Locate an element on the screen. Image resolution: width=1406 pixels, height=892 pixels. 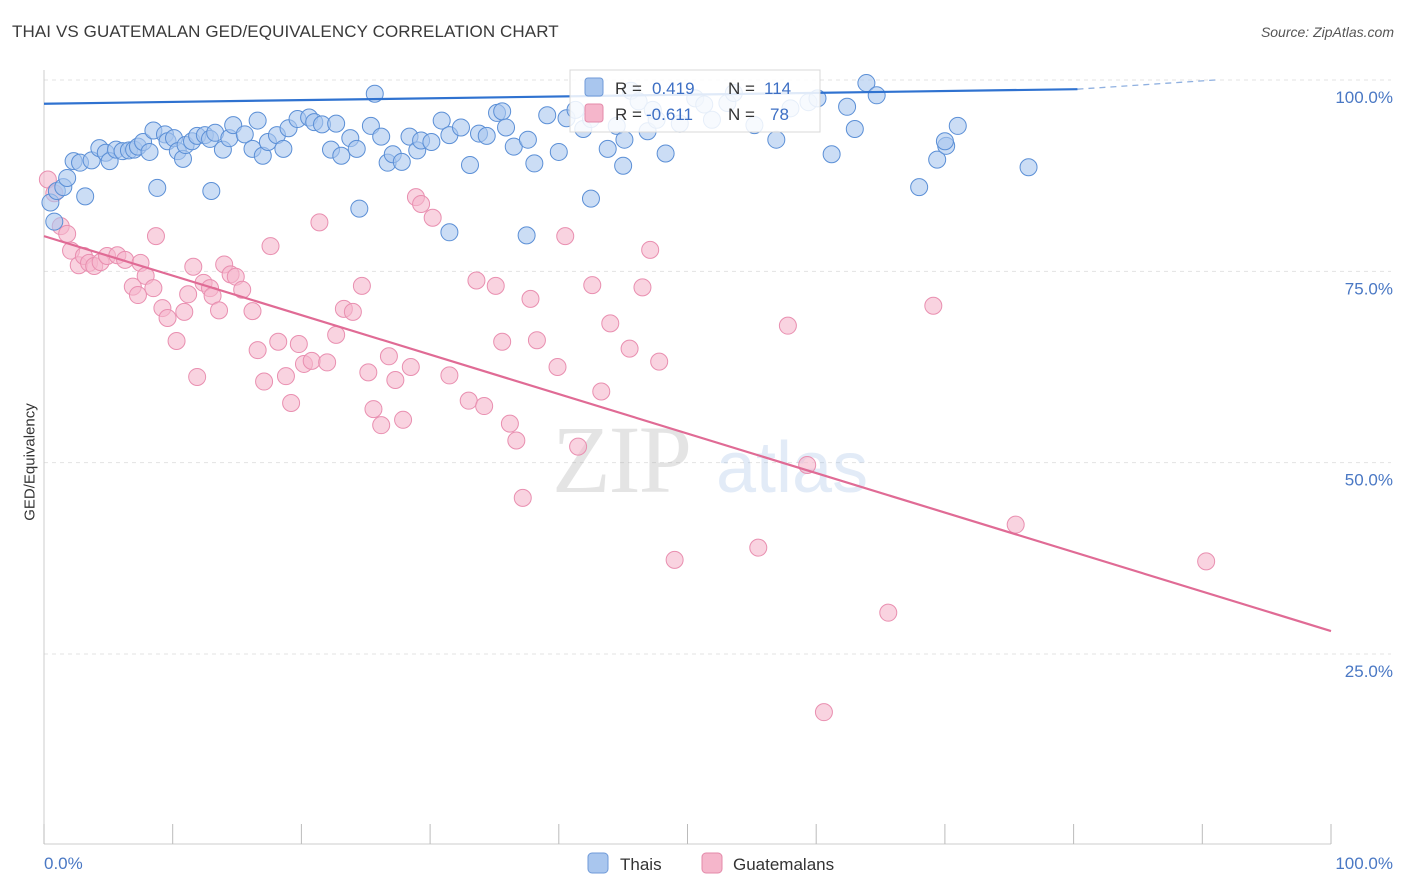
bottom-legend-swatch-guatemalans is located at coordinates (712, 863).